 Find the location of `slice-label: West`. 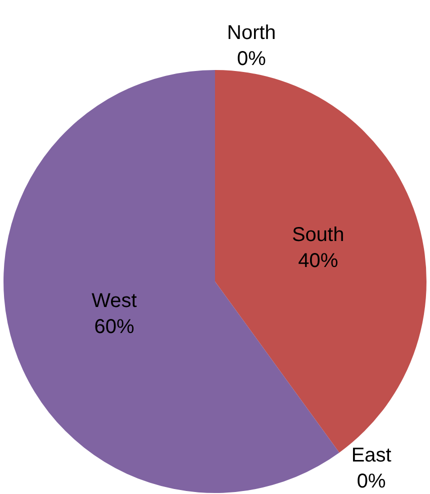

slice-label: West is located at coordinates (115, 301).